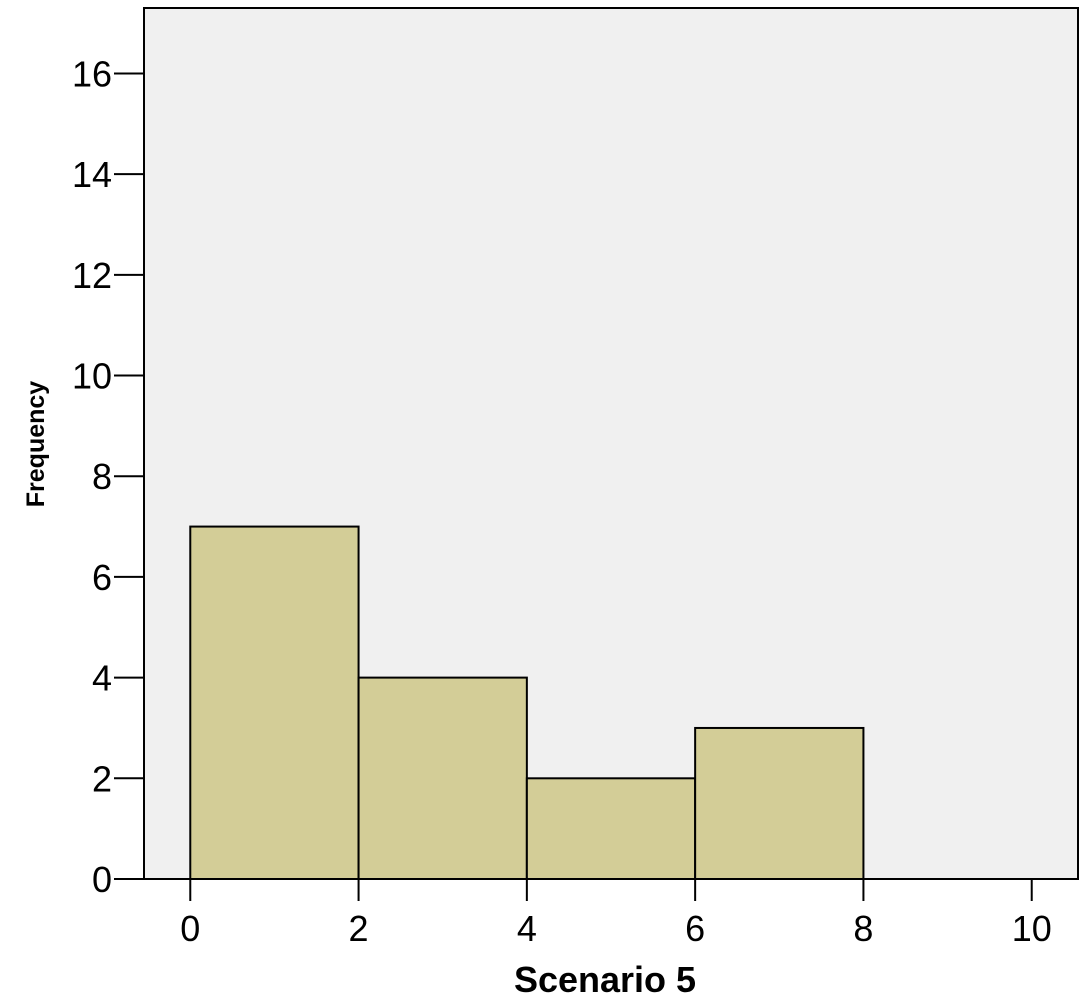  What do you see at coordinates (102, 577) in the screenshot?
I see `y-tick-label: 6` at bounding box center [102, 577].